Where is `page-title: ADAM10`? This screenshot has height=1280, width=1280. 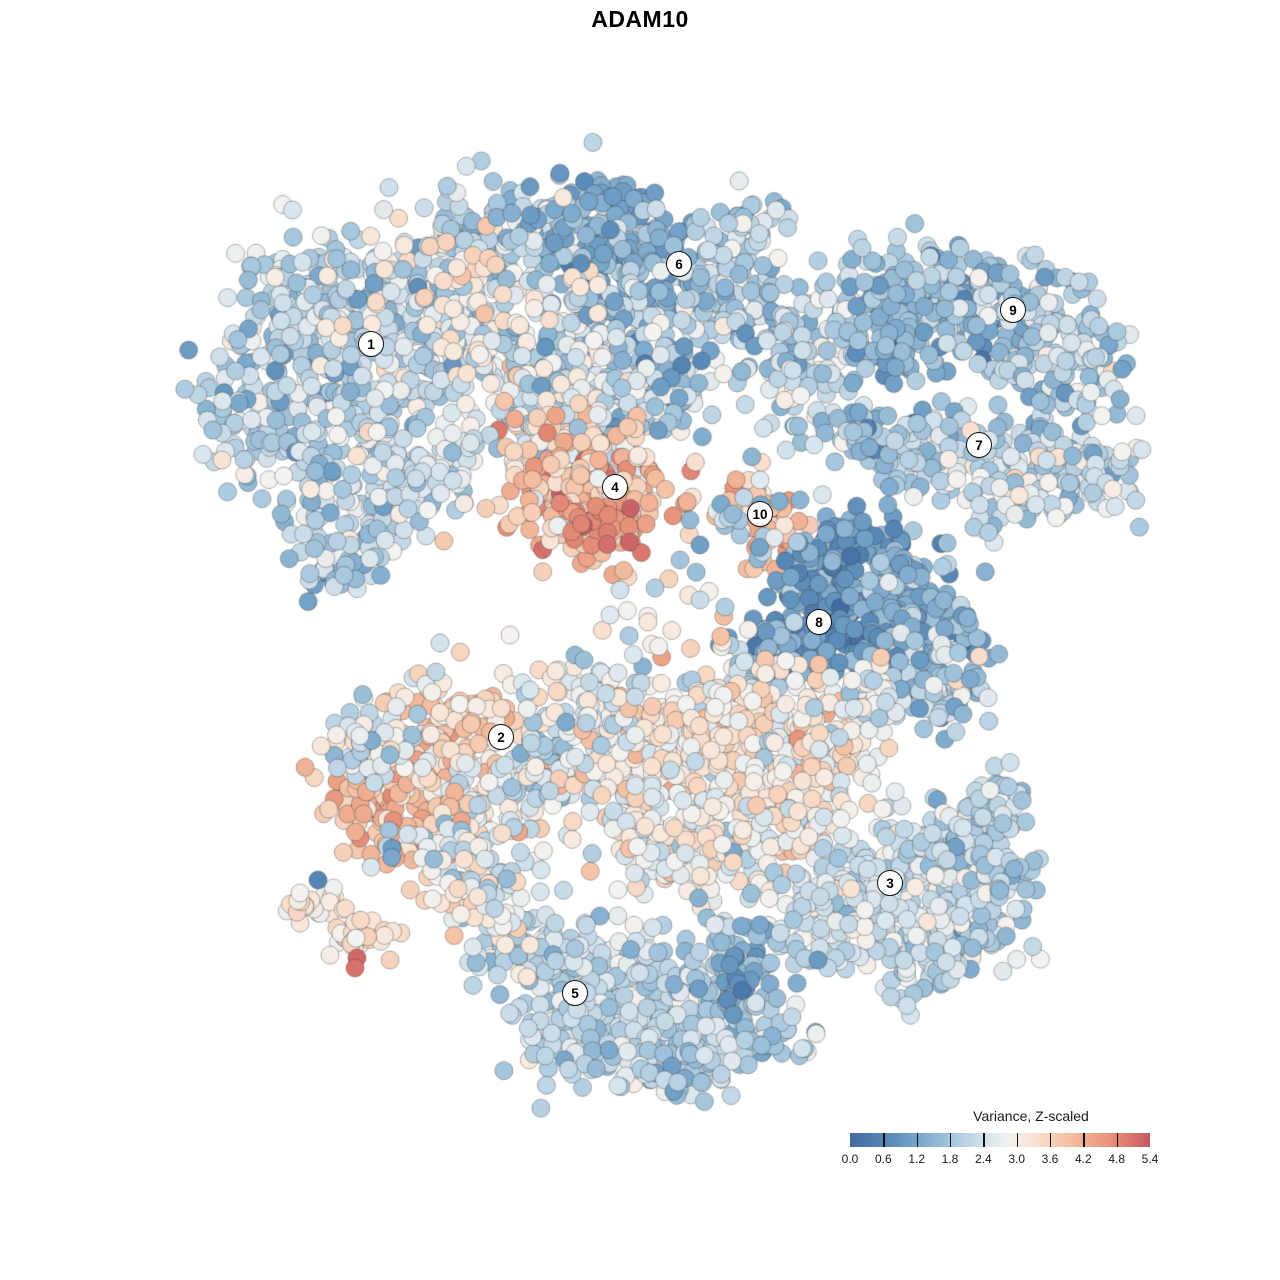 page-title: ADAM10 is located at coordinates (640, 19).